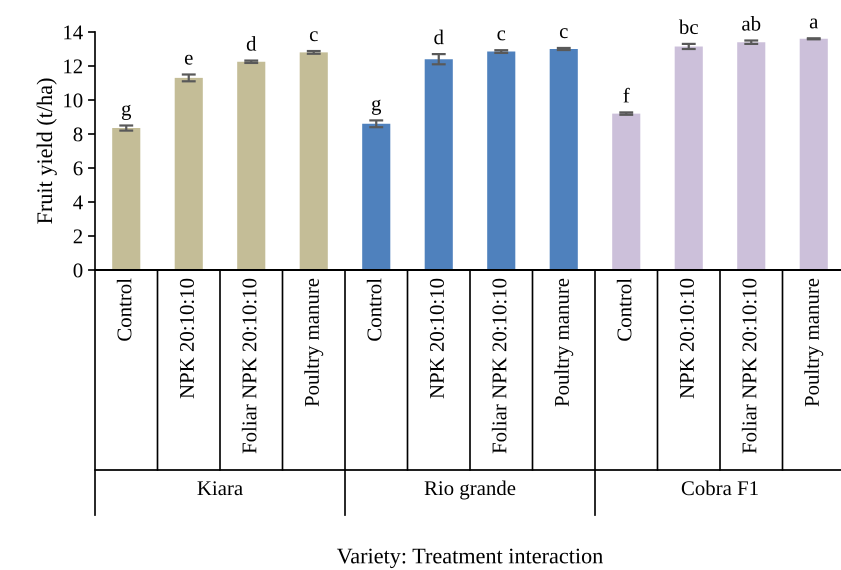 The height and width of the screenshot is (570, 841). I want to click on text: Cobra F1, so click(720, 488).